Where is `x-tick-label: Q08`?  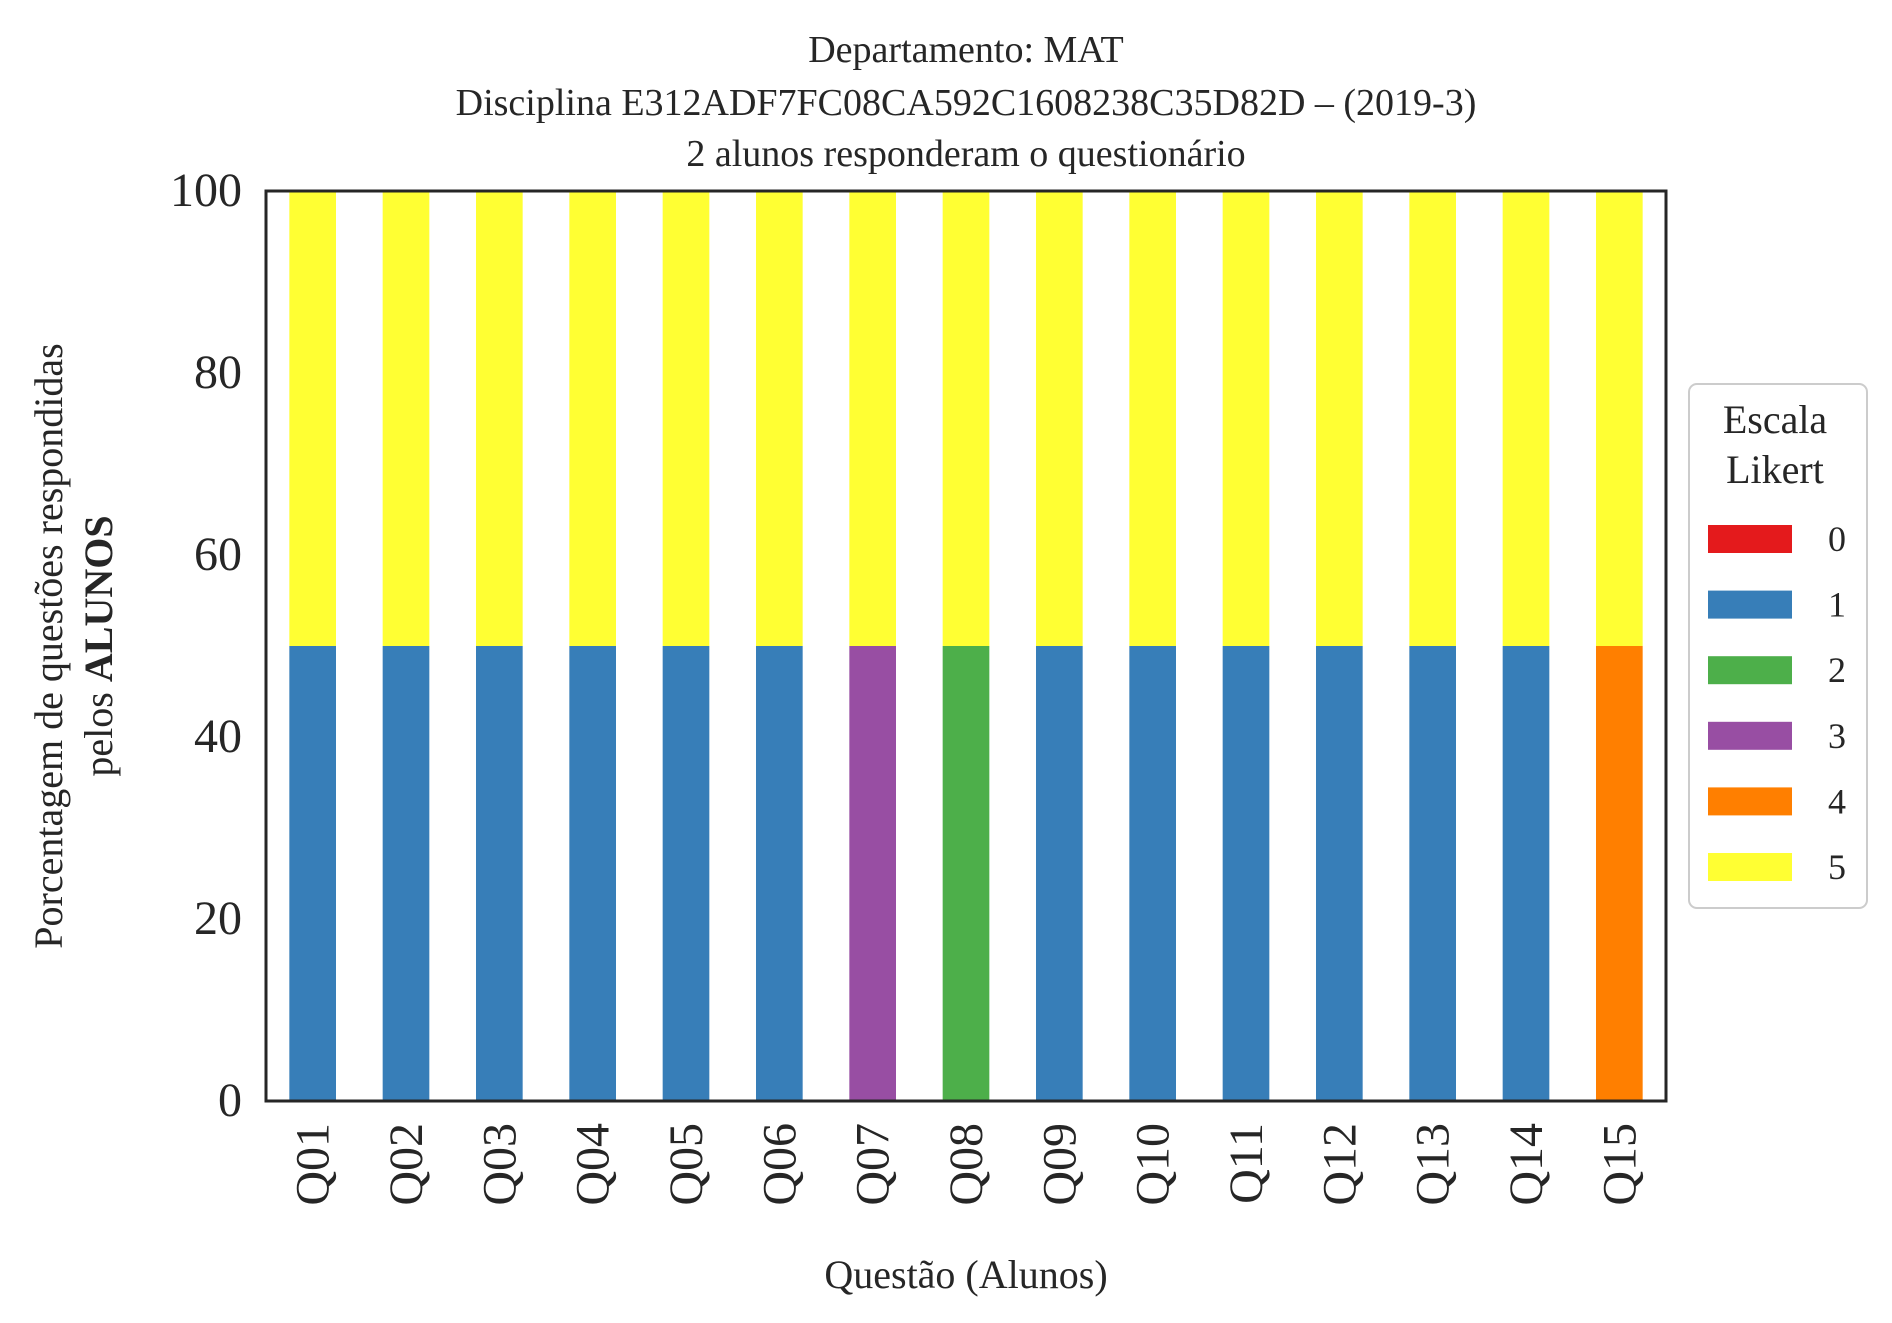 x-tick-label: Q08 is located at coordinates (966, 1164).